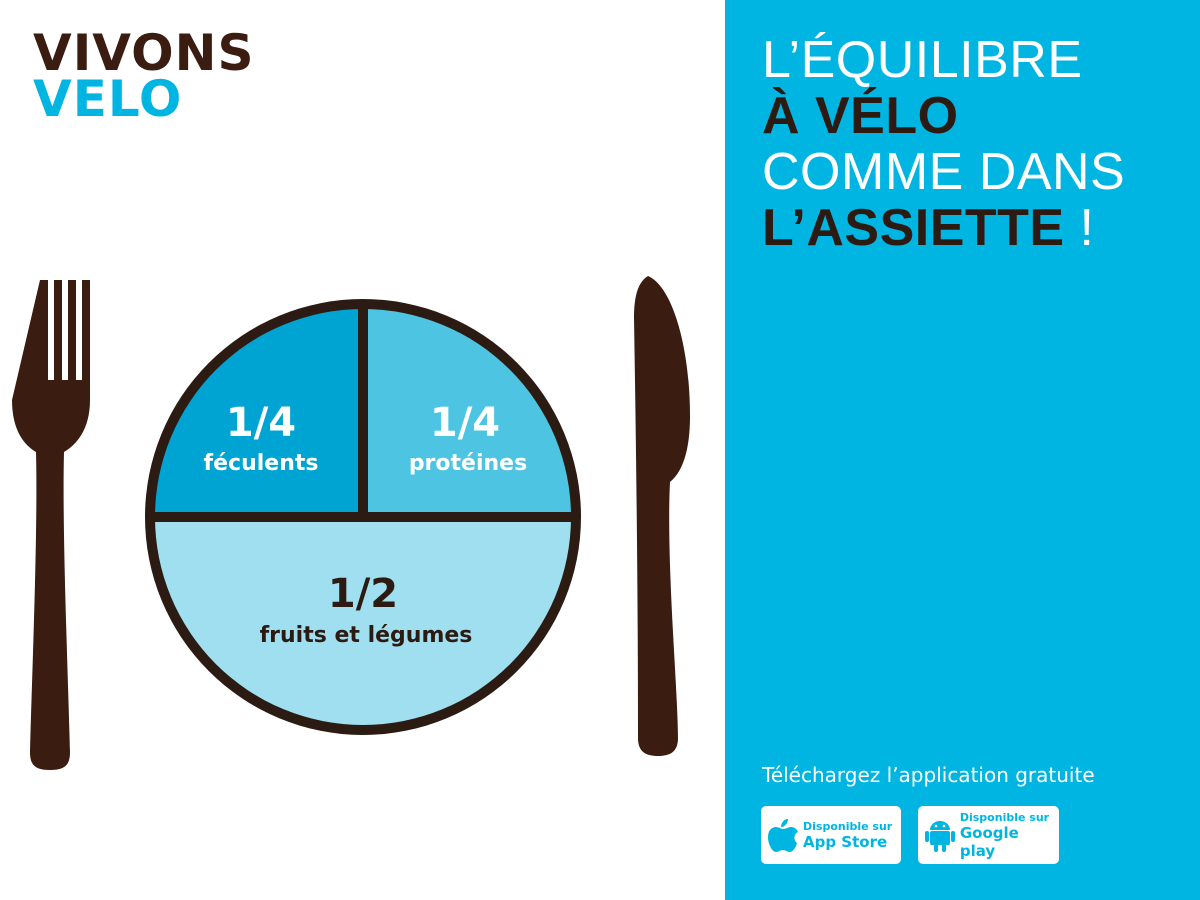 This screenshot has width=1200, height=900. What do you see at coordinates (848, 826) in the screenshot?
I see `app-store-small-label: Disponible sur` at bounding box center [848, 826].